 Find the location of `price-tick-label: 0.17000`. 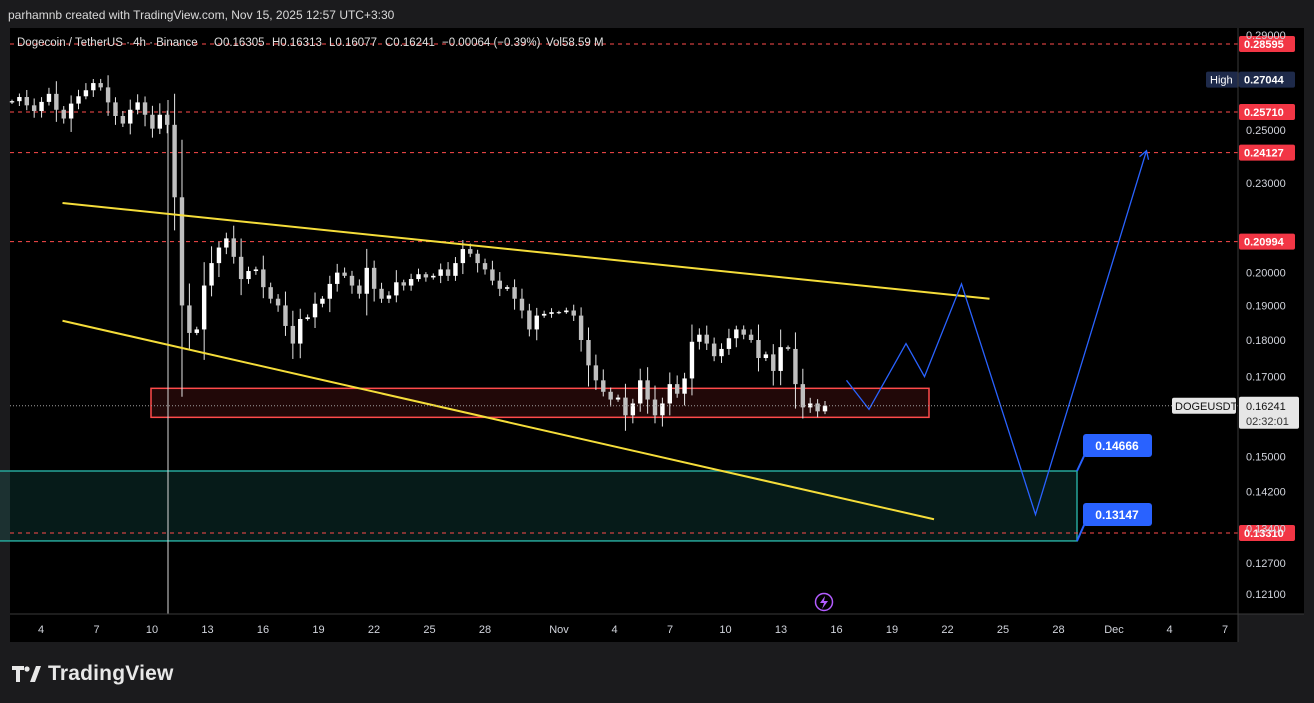

price-tick-label: 0.17000 is located at coordinates (1266, 378).